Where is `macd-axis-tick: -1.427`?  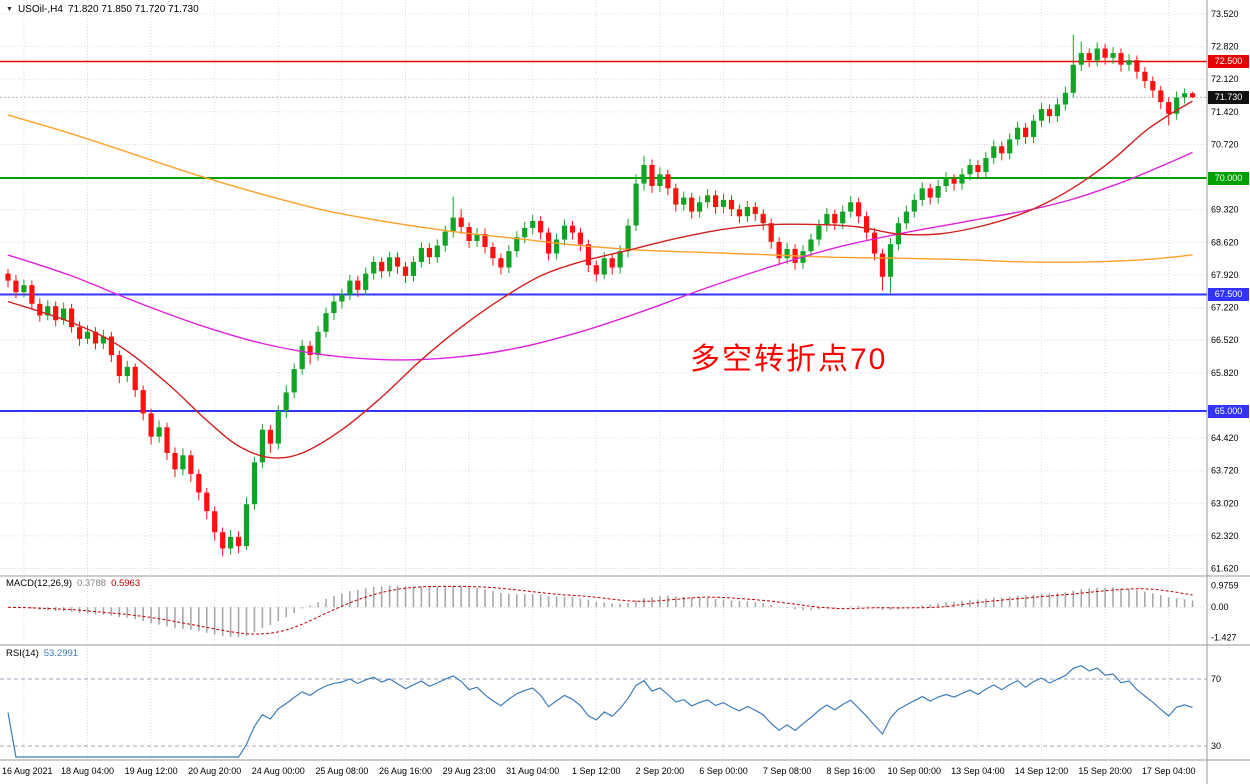
macd-axis-tick: -1.427 is located at coordinates (1224, 637).